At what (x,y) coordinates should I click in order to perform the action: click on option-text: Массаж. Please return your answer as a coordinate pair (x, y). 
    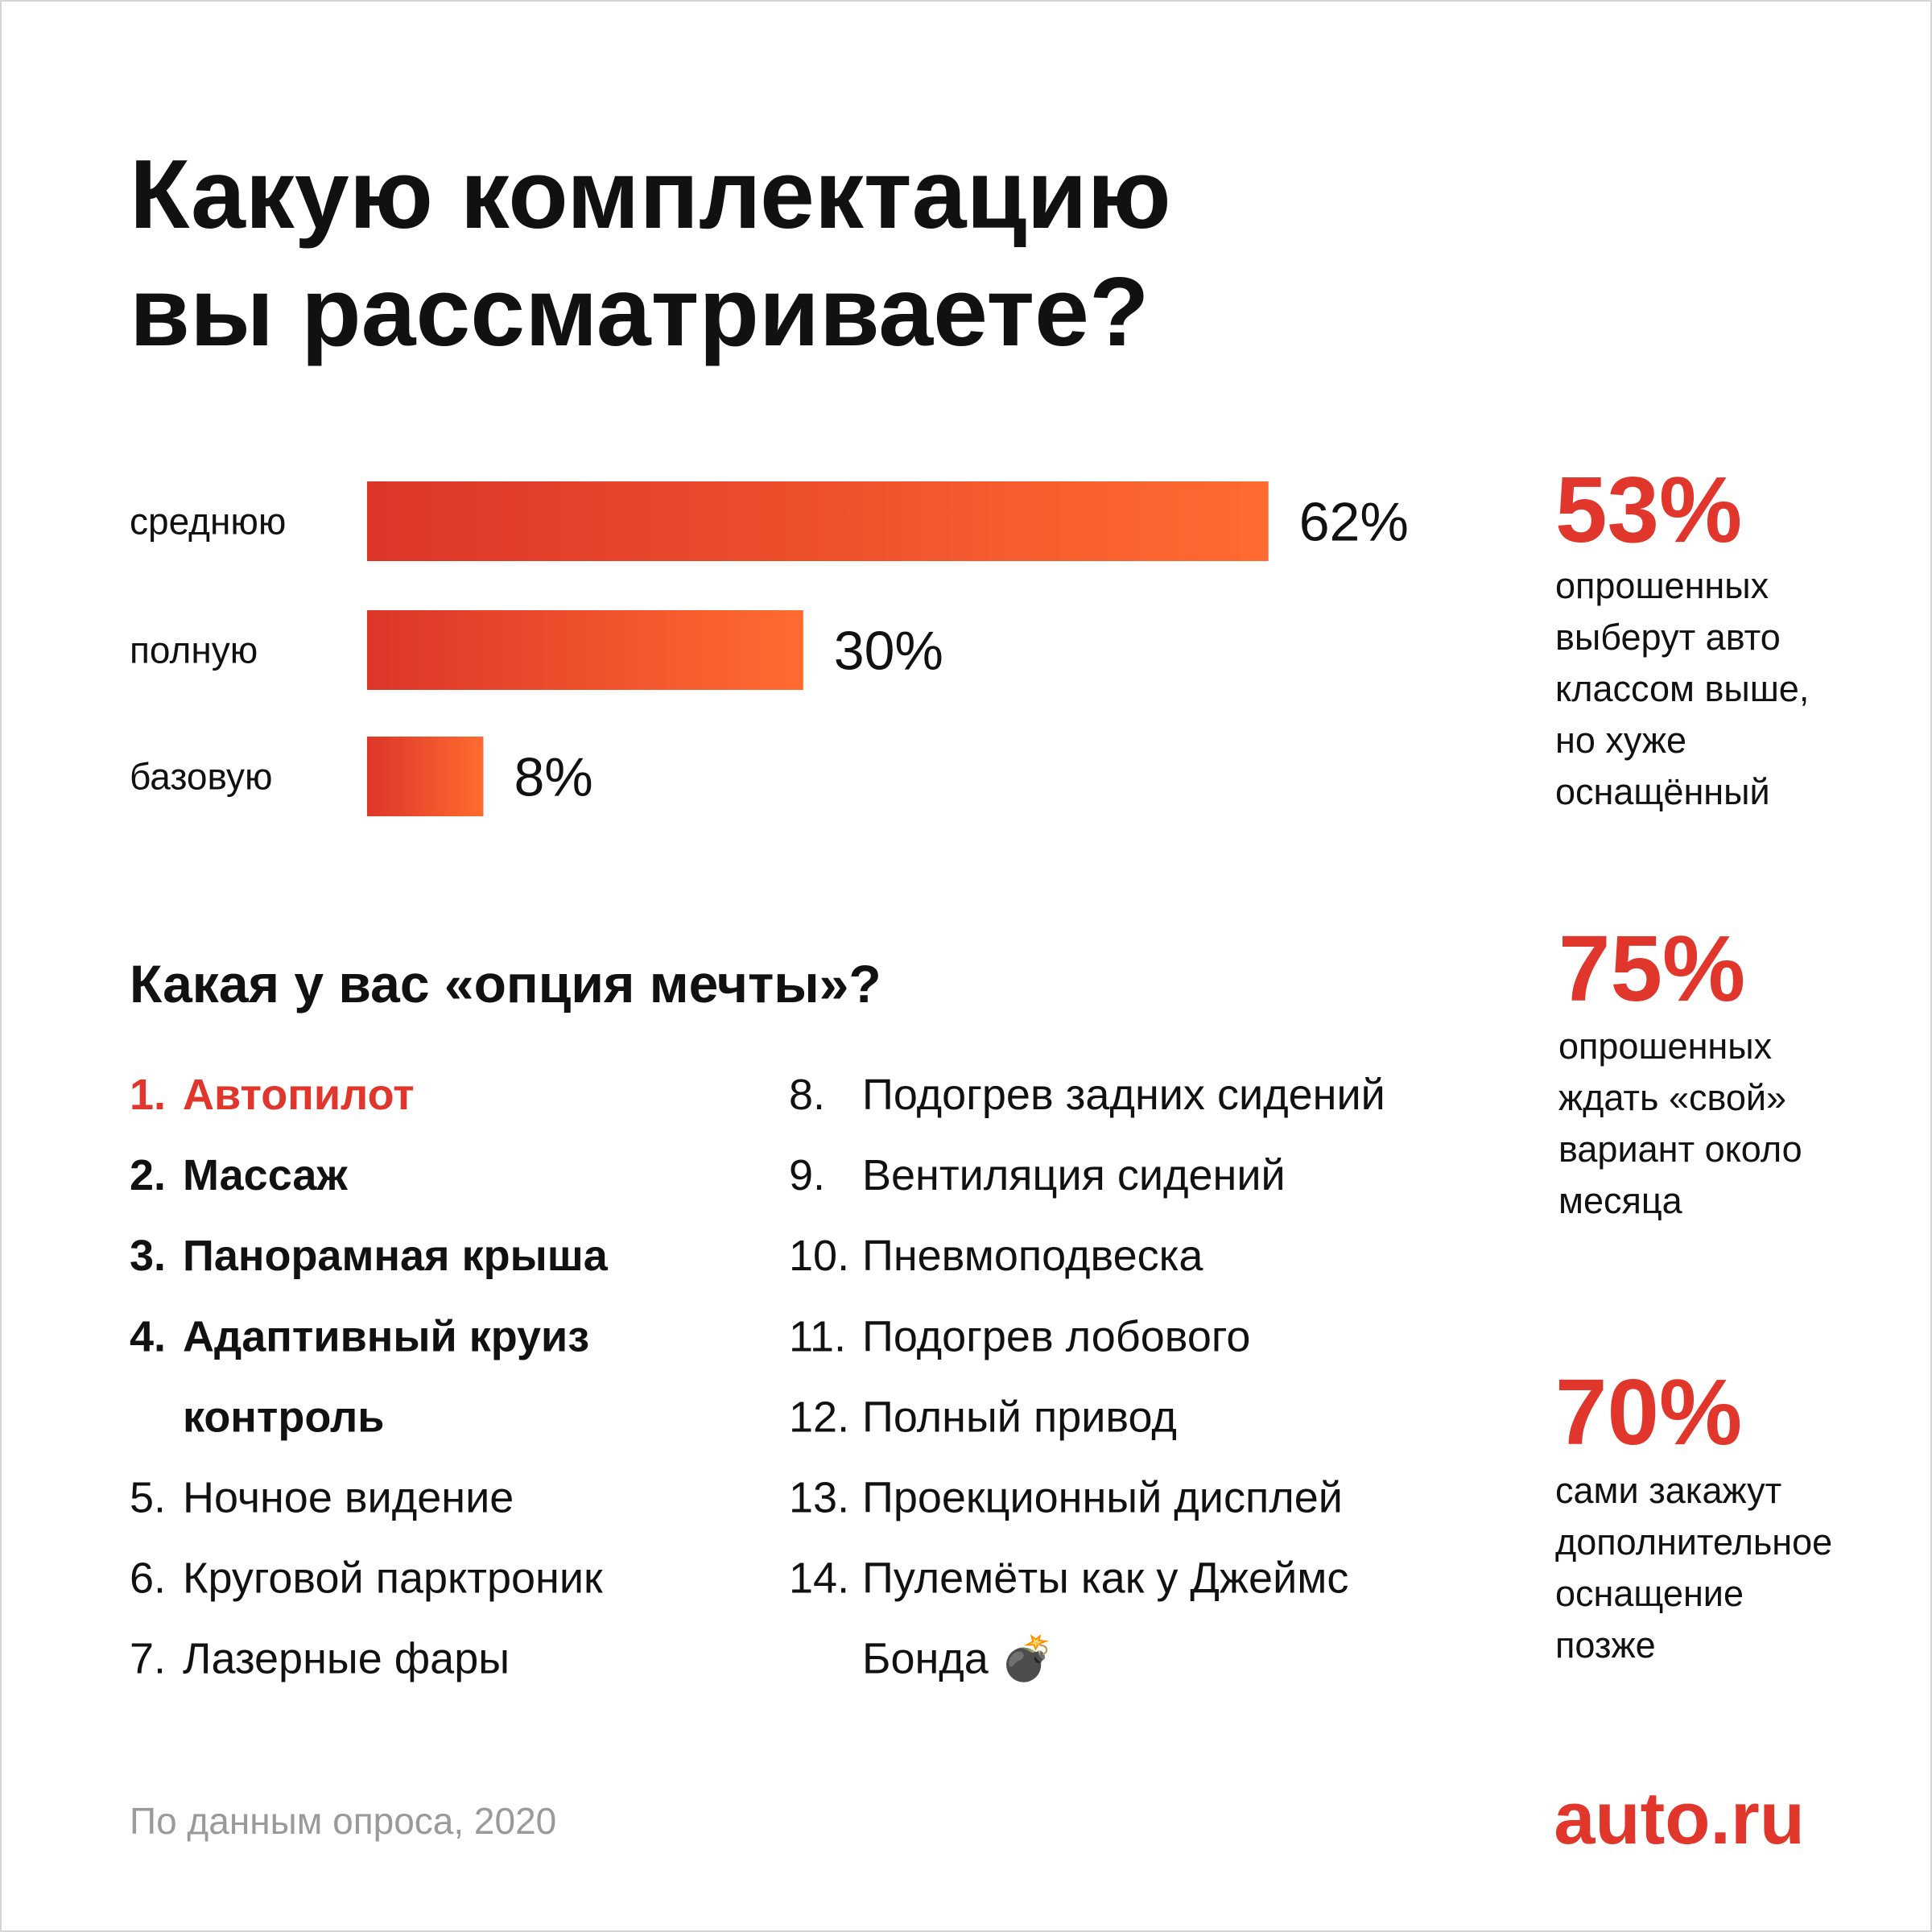
    Looking at the image, I should click on (265, 1175).